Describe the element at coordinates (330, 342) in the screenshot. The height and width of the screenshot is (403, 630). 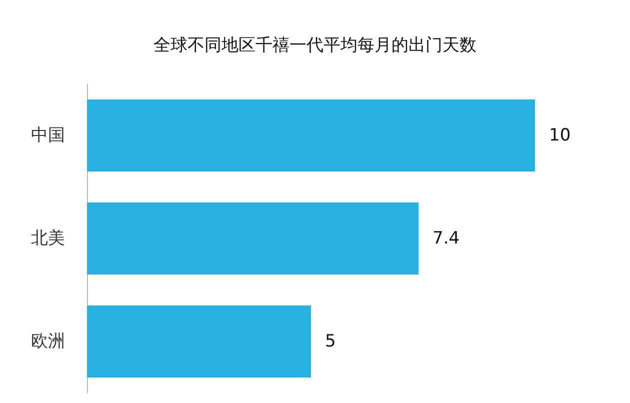
I see `data-label: 5` at that location.